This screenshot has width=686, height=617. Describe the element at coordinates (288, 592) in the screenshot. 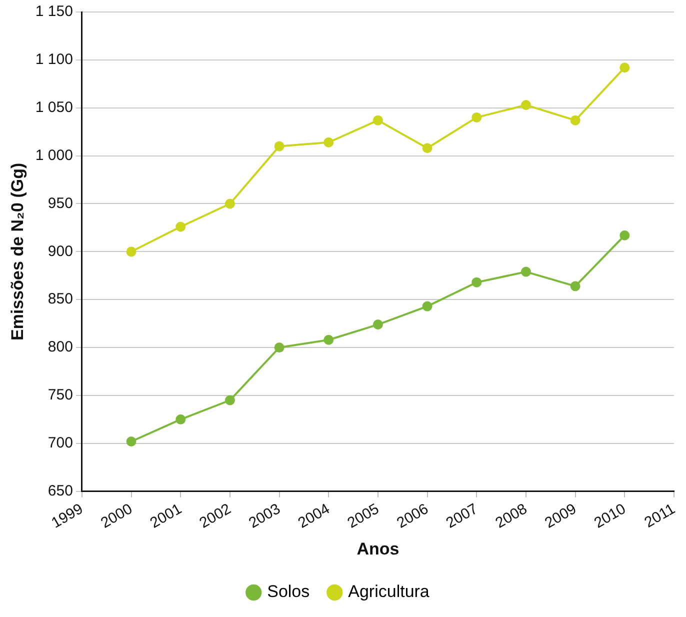

I see `legend-label: Solos` at that location.